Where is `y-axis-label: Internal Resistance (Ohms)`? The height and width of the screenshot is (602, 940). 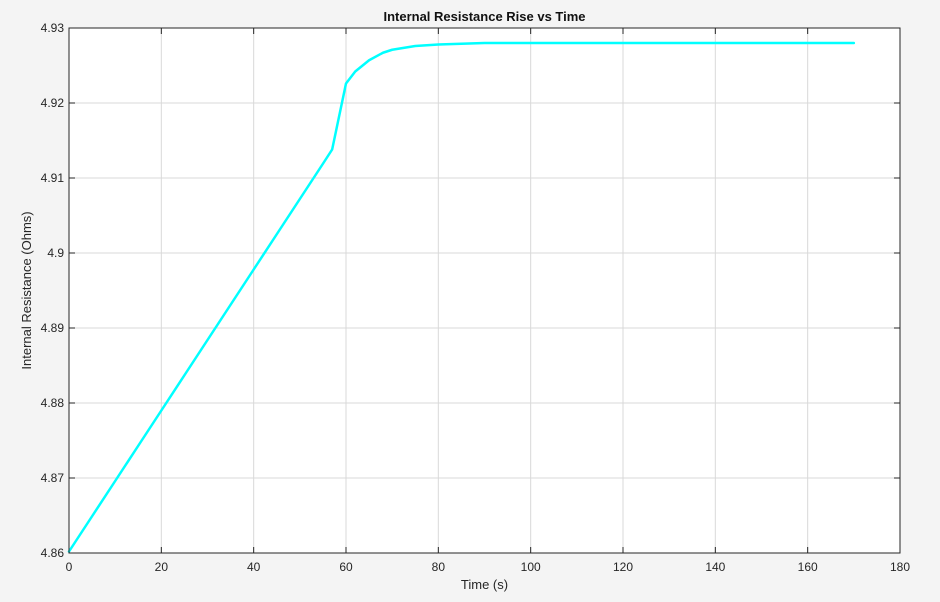
y-axis-label: Internal Resistance (Ohms) is located at coordinates (26, 290).